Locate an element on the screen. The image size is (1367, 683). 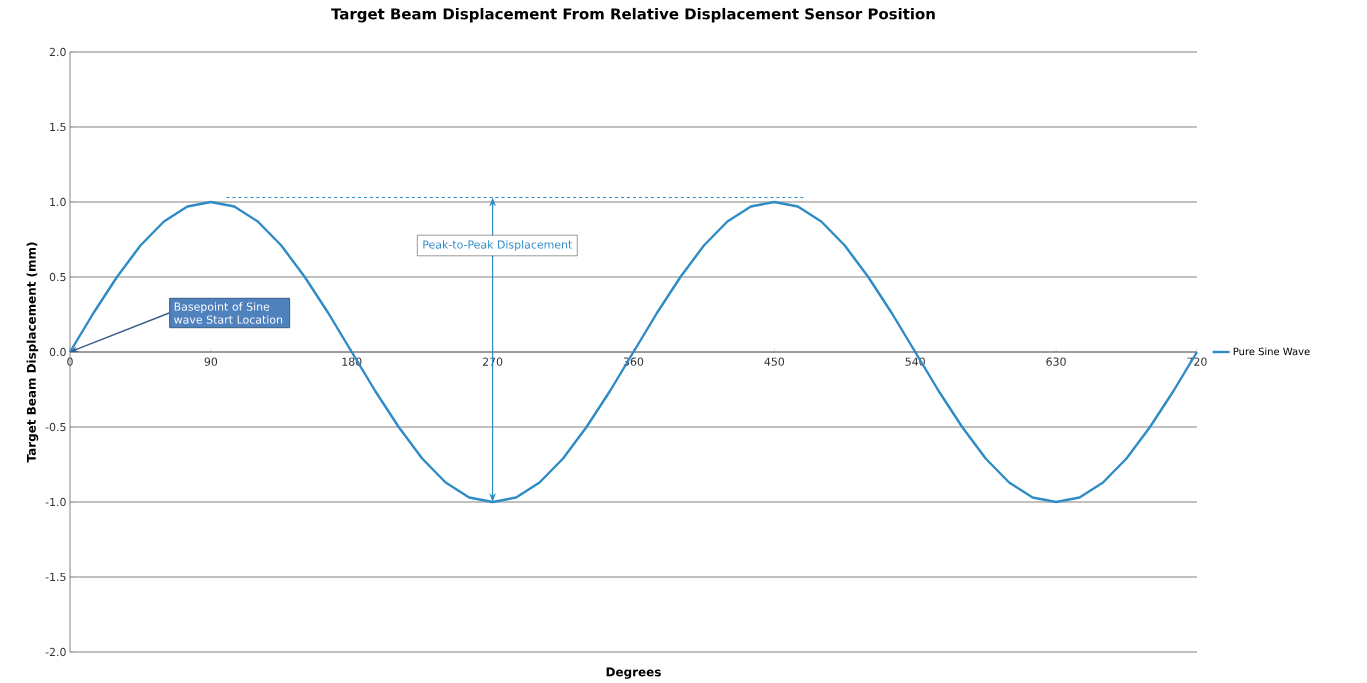
y-tick-label: -1.0 is located at coordinates (55, 502).